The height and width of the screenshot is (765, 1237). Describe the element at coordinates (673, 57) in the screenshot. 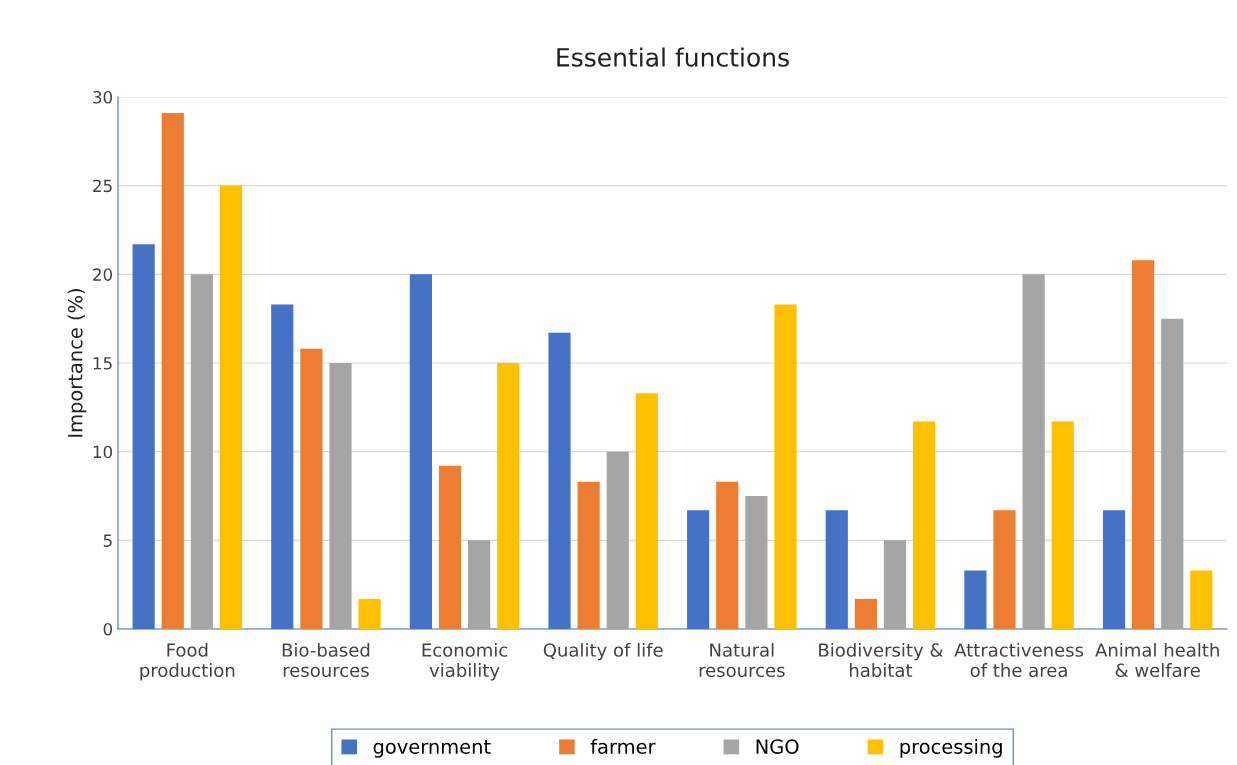

I see `chart-title: Essential functions` at that location.